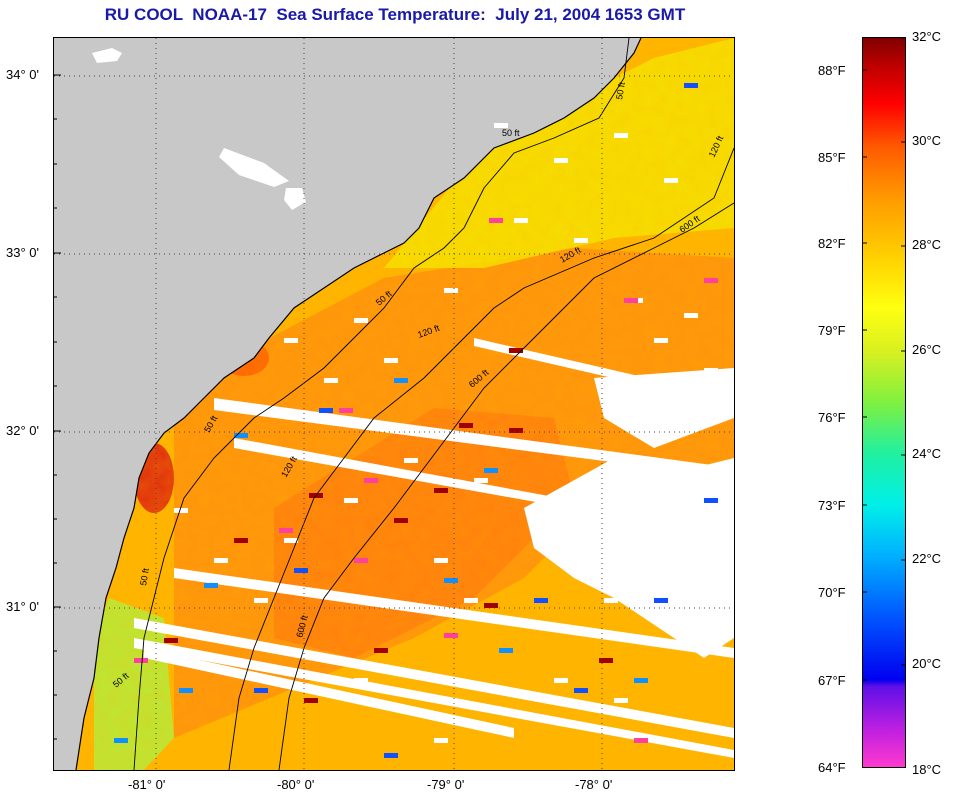 The height and width of the screenshot is (793, 960). I want to click on lat-label-34: 34° 0', so click(22, 74).